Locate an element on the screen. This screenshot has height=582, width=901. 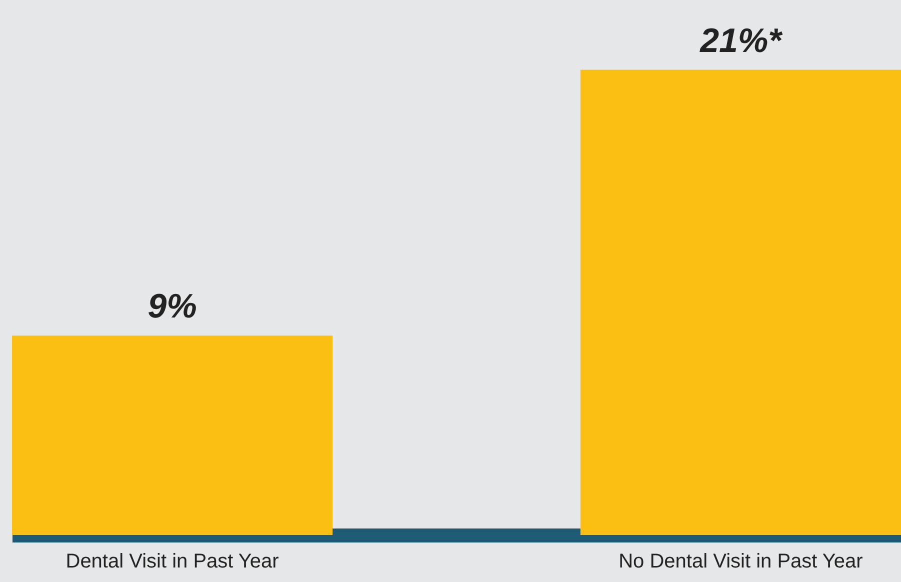
x-tick-label: No Dental Visit in Past Year is located at coordinates (741, 561).